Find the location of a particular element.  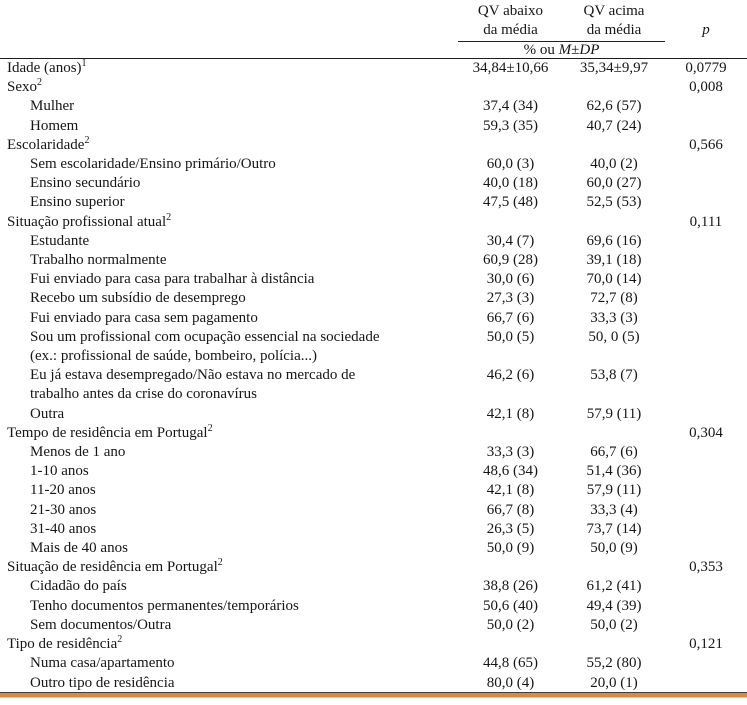

subheader-empty-right is located at coordinates (706, 50).